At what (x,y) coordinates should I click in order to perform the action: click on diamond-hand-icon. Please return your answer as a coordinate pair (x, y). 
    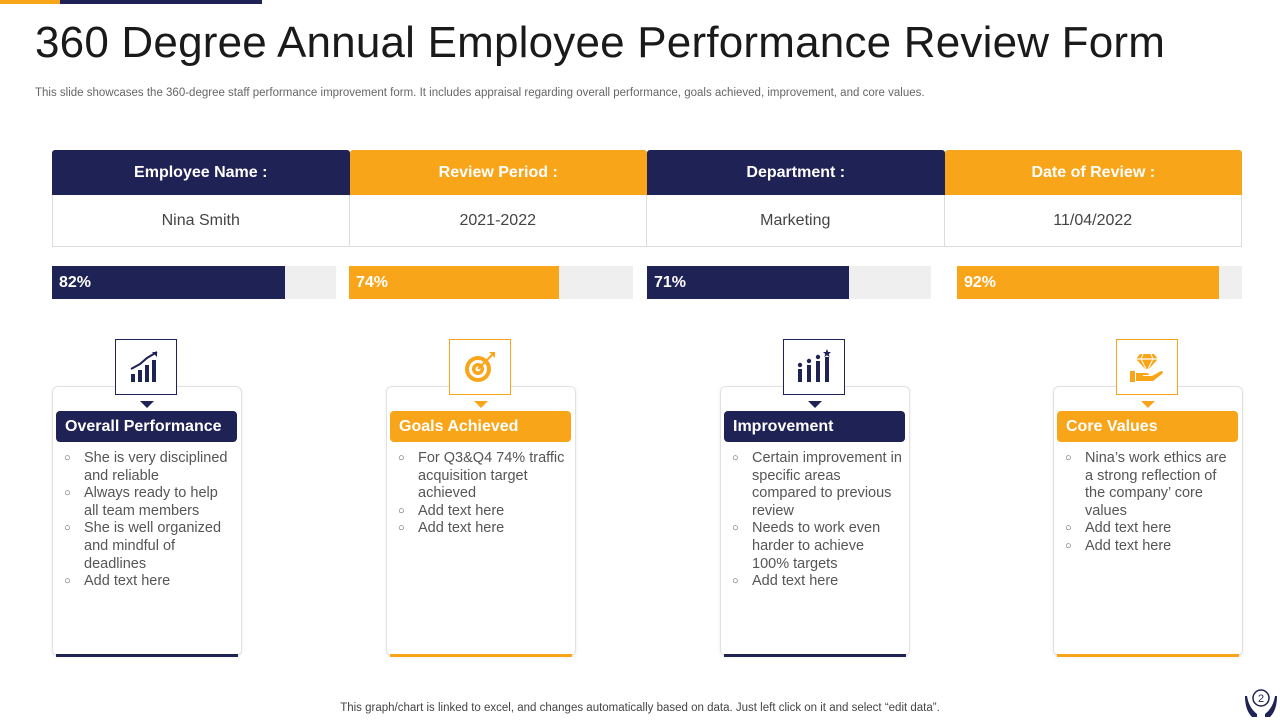
    Looking at the image, I should click on (1147, 367).